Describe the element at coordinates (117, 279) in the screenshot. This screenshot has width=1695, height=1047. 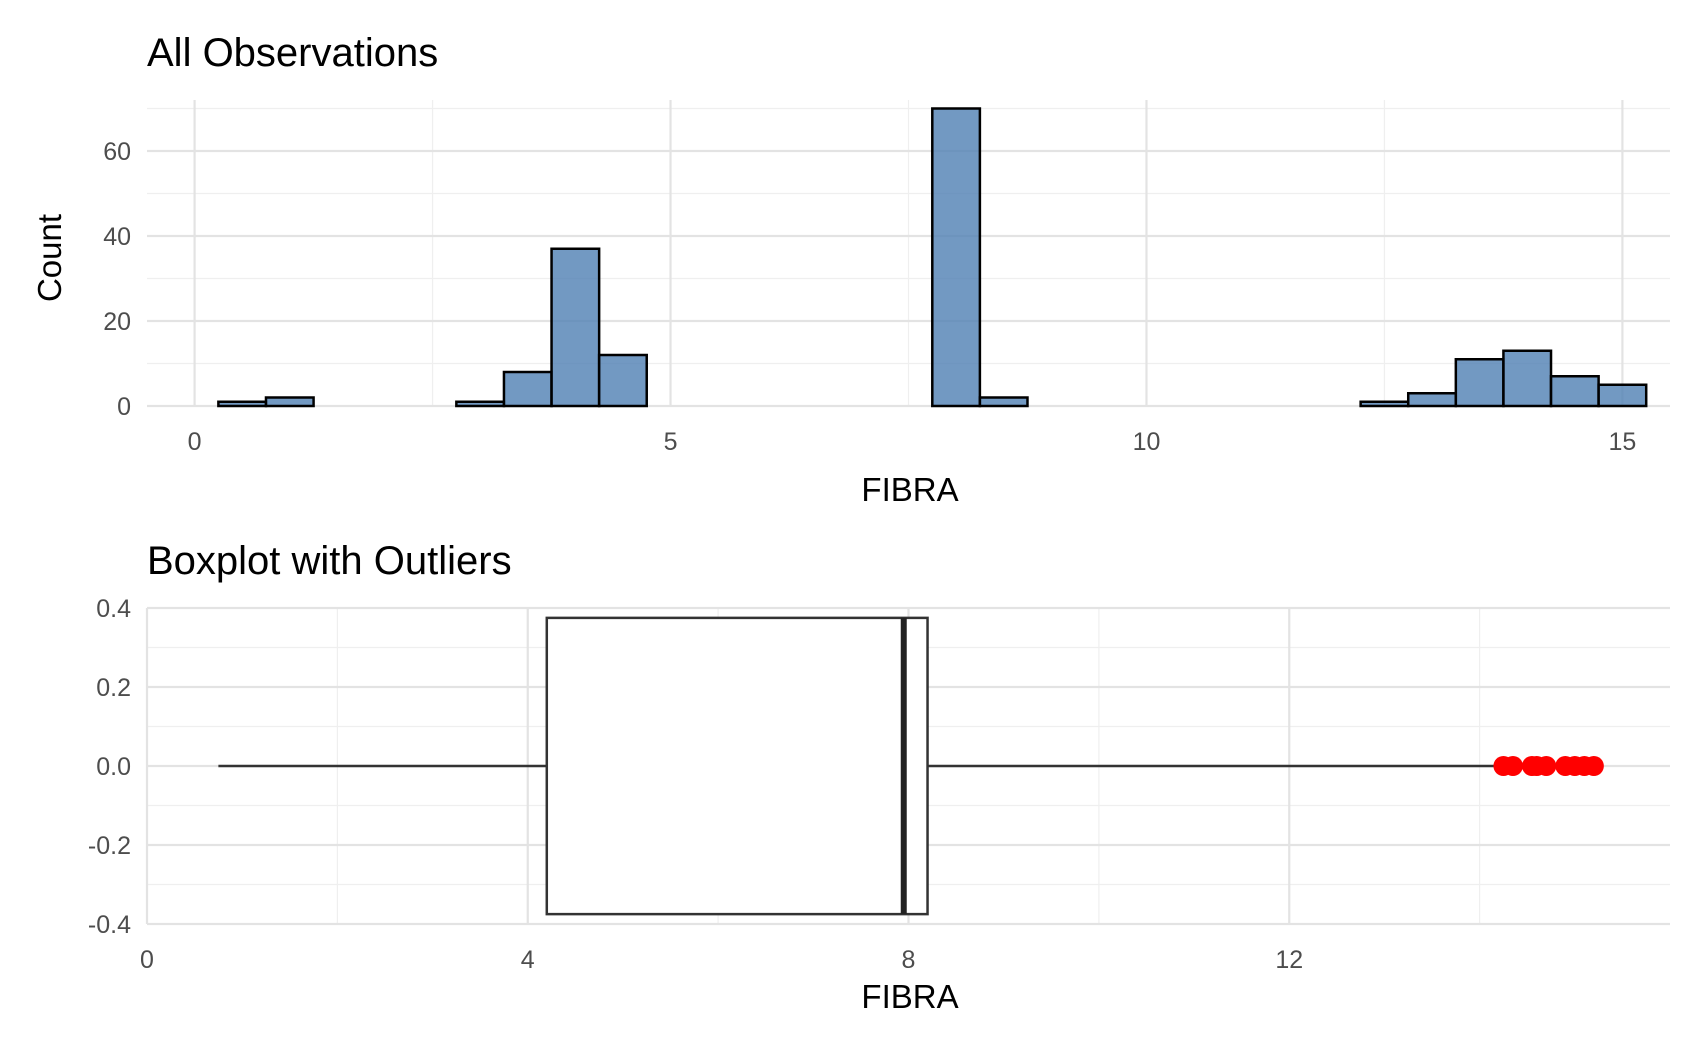
I see `histogram-y-ticks: 0 20 40 60` at that location.